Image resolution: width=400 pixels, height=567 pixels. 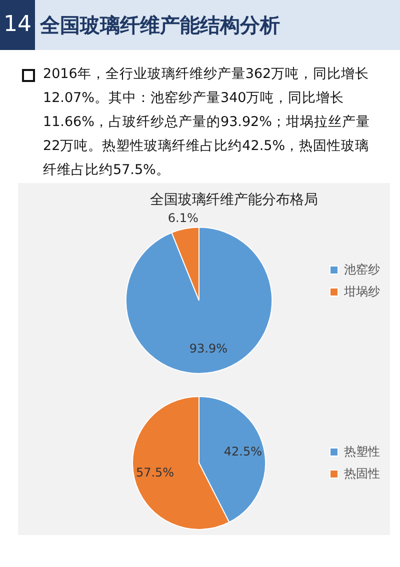 I want to click on legend-label: 热塑性, so click(x=362, y=451).